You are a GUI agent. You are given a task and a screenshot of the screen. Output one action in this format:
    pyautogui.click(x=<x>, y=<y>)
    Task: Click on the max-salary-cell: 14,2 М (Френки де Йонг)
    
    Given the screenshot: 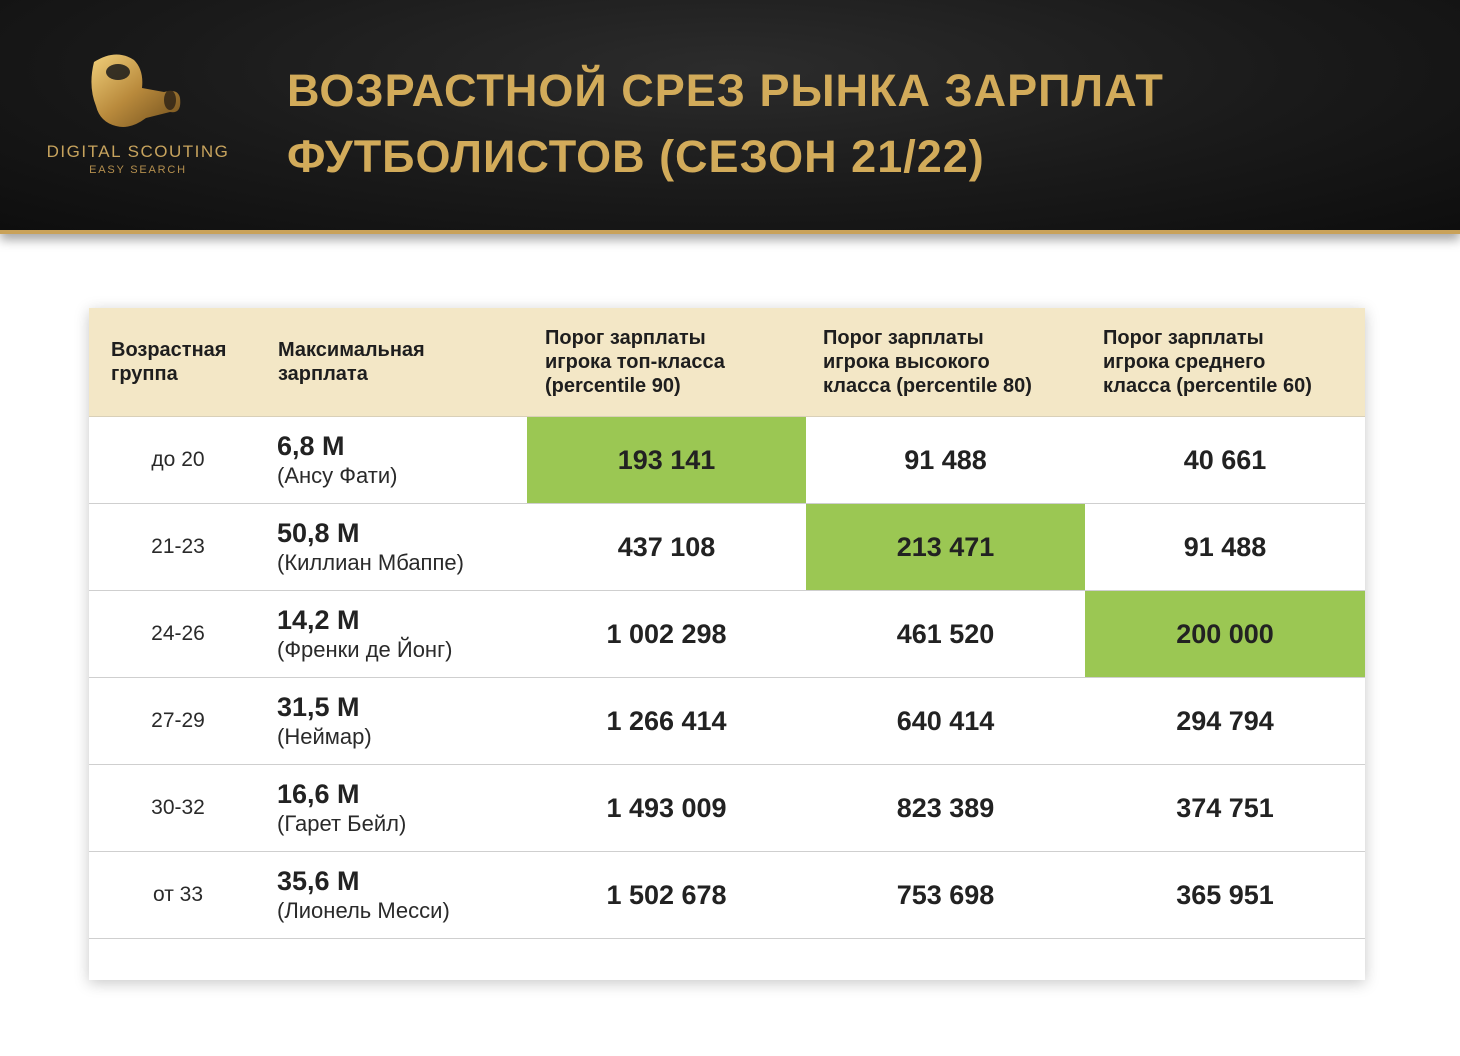 What is the action you would take?
    pyautogui.click(x=402, y=634)
    